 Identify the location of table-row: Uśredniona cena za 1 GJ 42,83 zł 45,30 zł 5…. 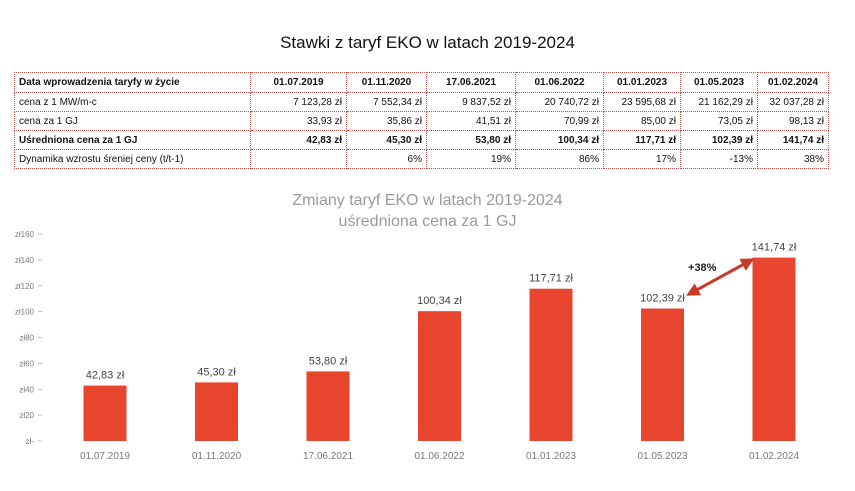
(421, 140).